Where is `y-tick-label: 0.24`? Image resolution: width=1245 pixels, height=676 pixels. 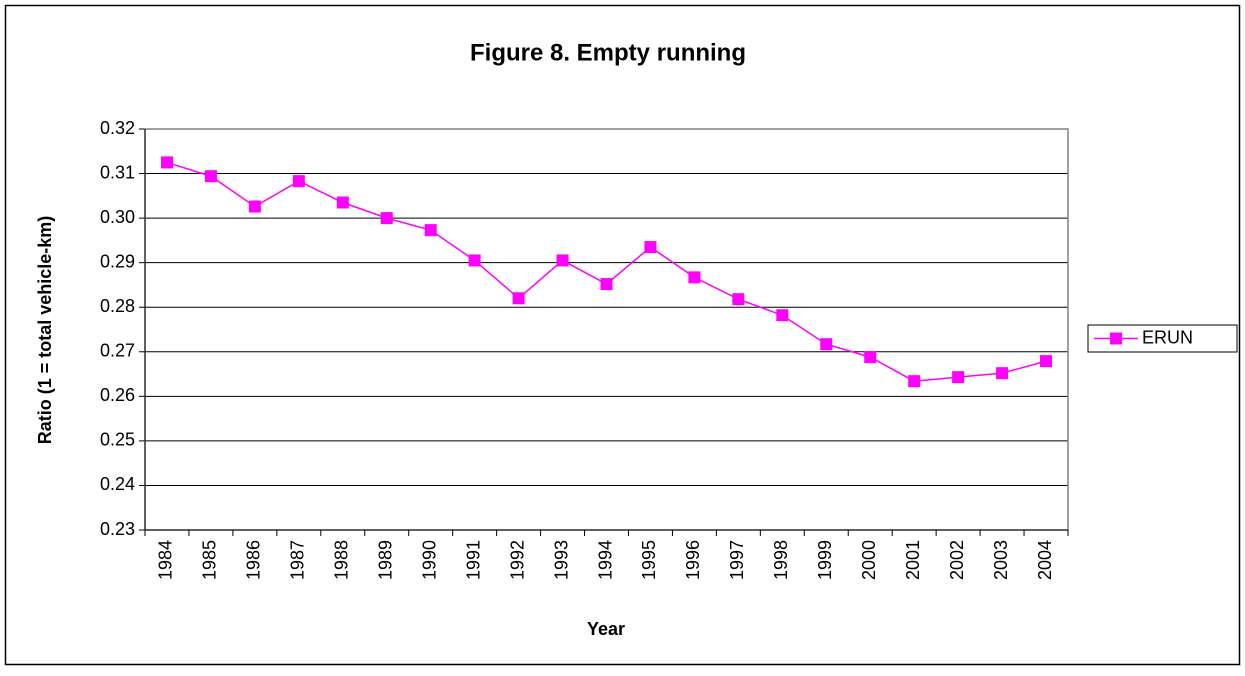
y-tick-label: 0.24 is located at coordinates (117, 484).